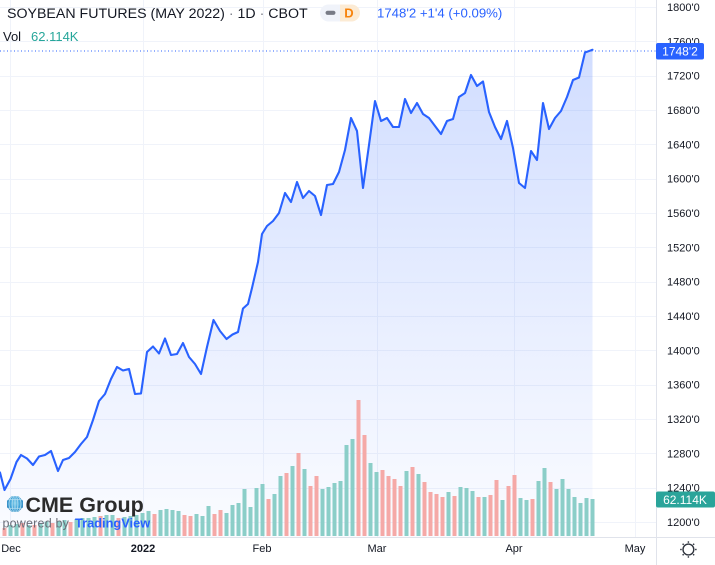 The width and height of the screenshot is (715, 565). Describe the element at coordinates (439, 13) in the screenshot. I see `svg-text: 1748'2 +1'4 (+0.09%)` at that location.